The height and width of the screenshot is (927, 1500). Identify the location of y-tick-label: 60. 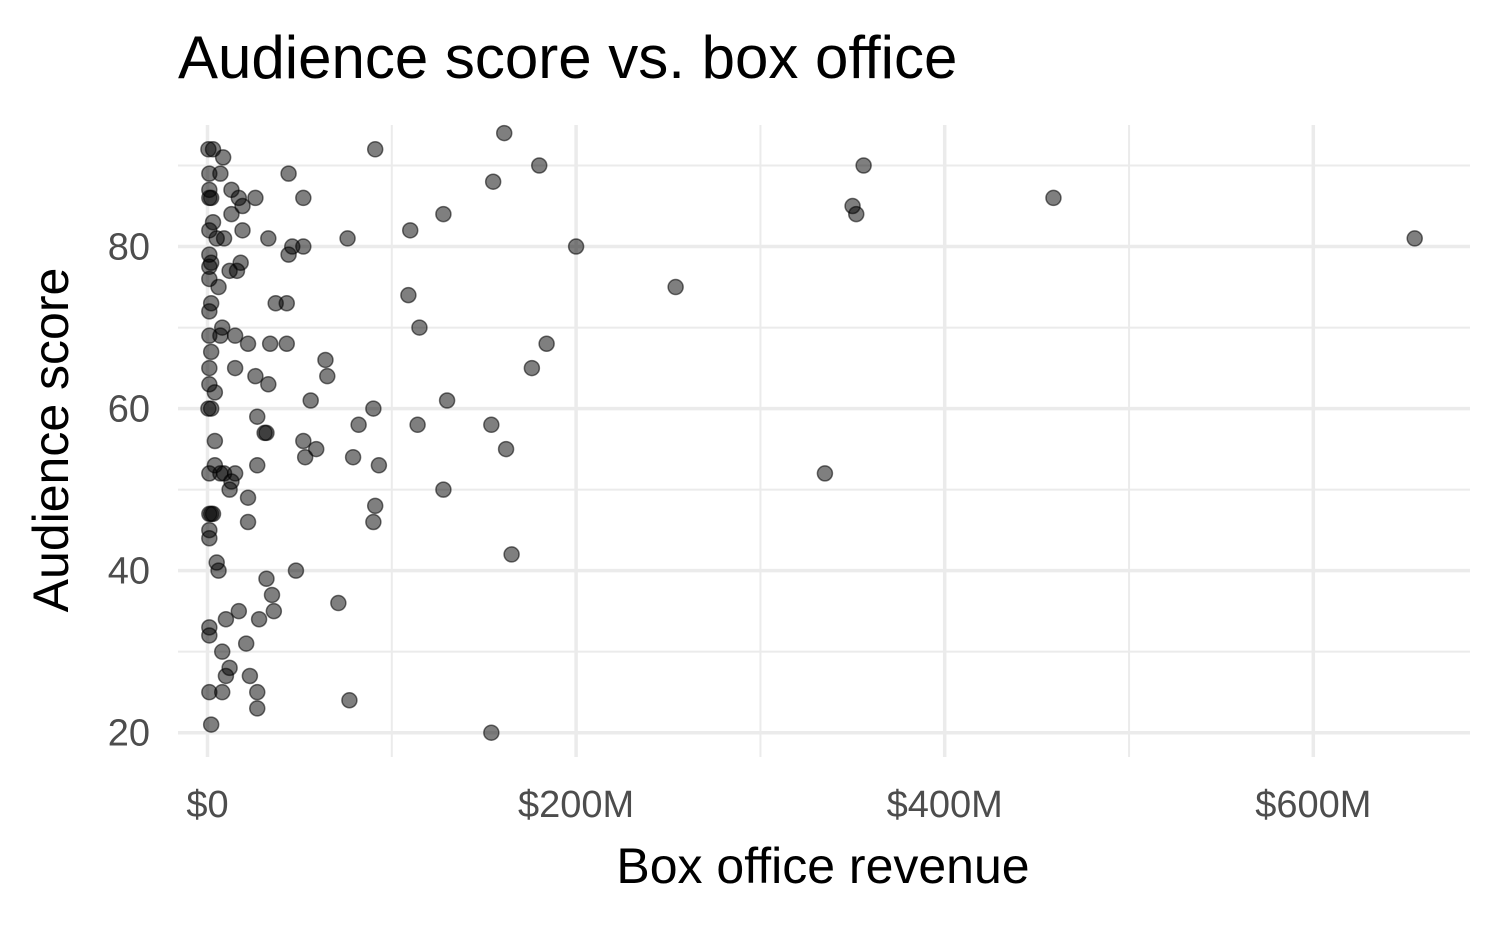
(129, 410).